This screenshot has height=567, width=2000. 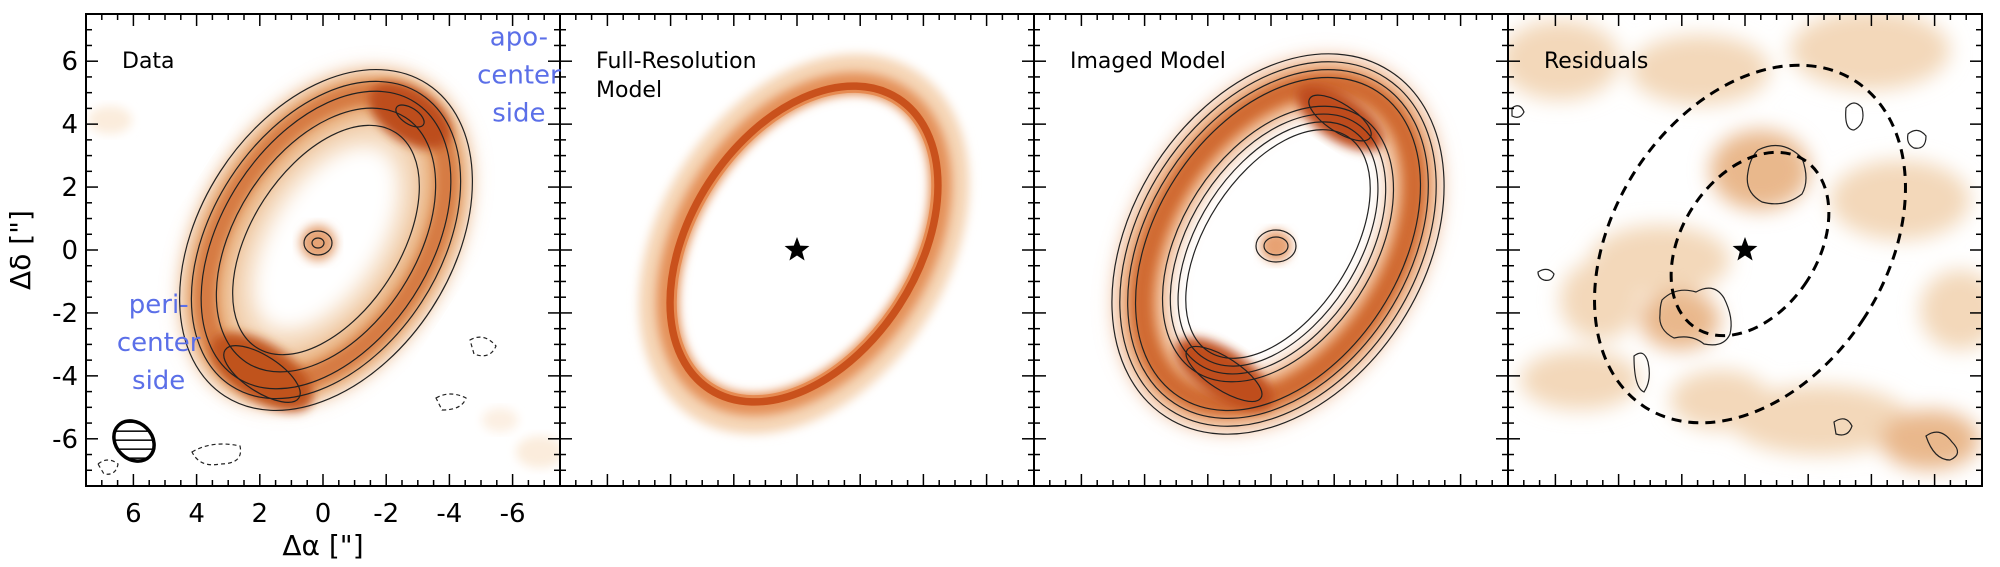 I want to click on disk-outline-ellipses, so click(x=1750, y=244).